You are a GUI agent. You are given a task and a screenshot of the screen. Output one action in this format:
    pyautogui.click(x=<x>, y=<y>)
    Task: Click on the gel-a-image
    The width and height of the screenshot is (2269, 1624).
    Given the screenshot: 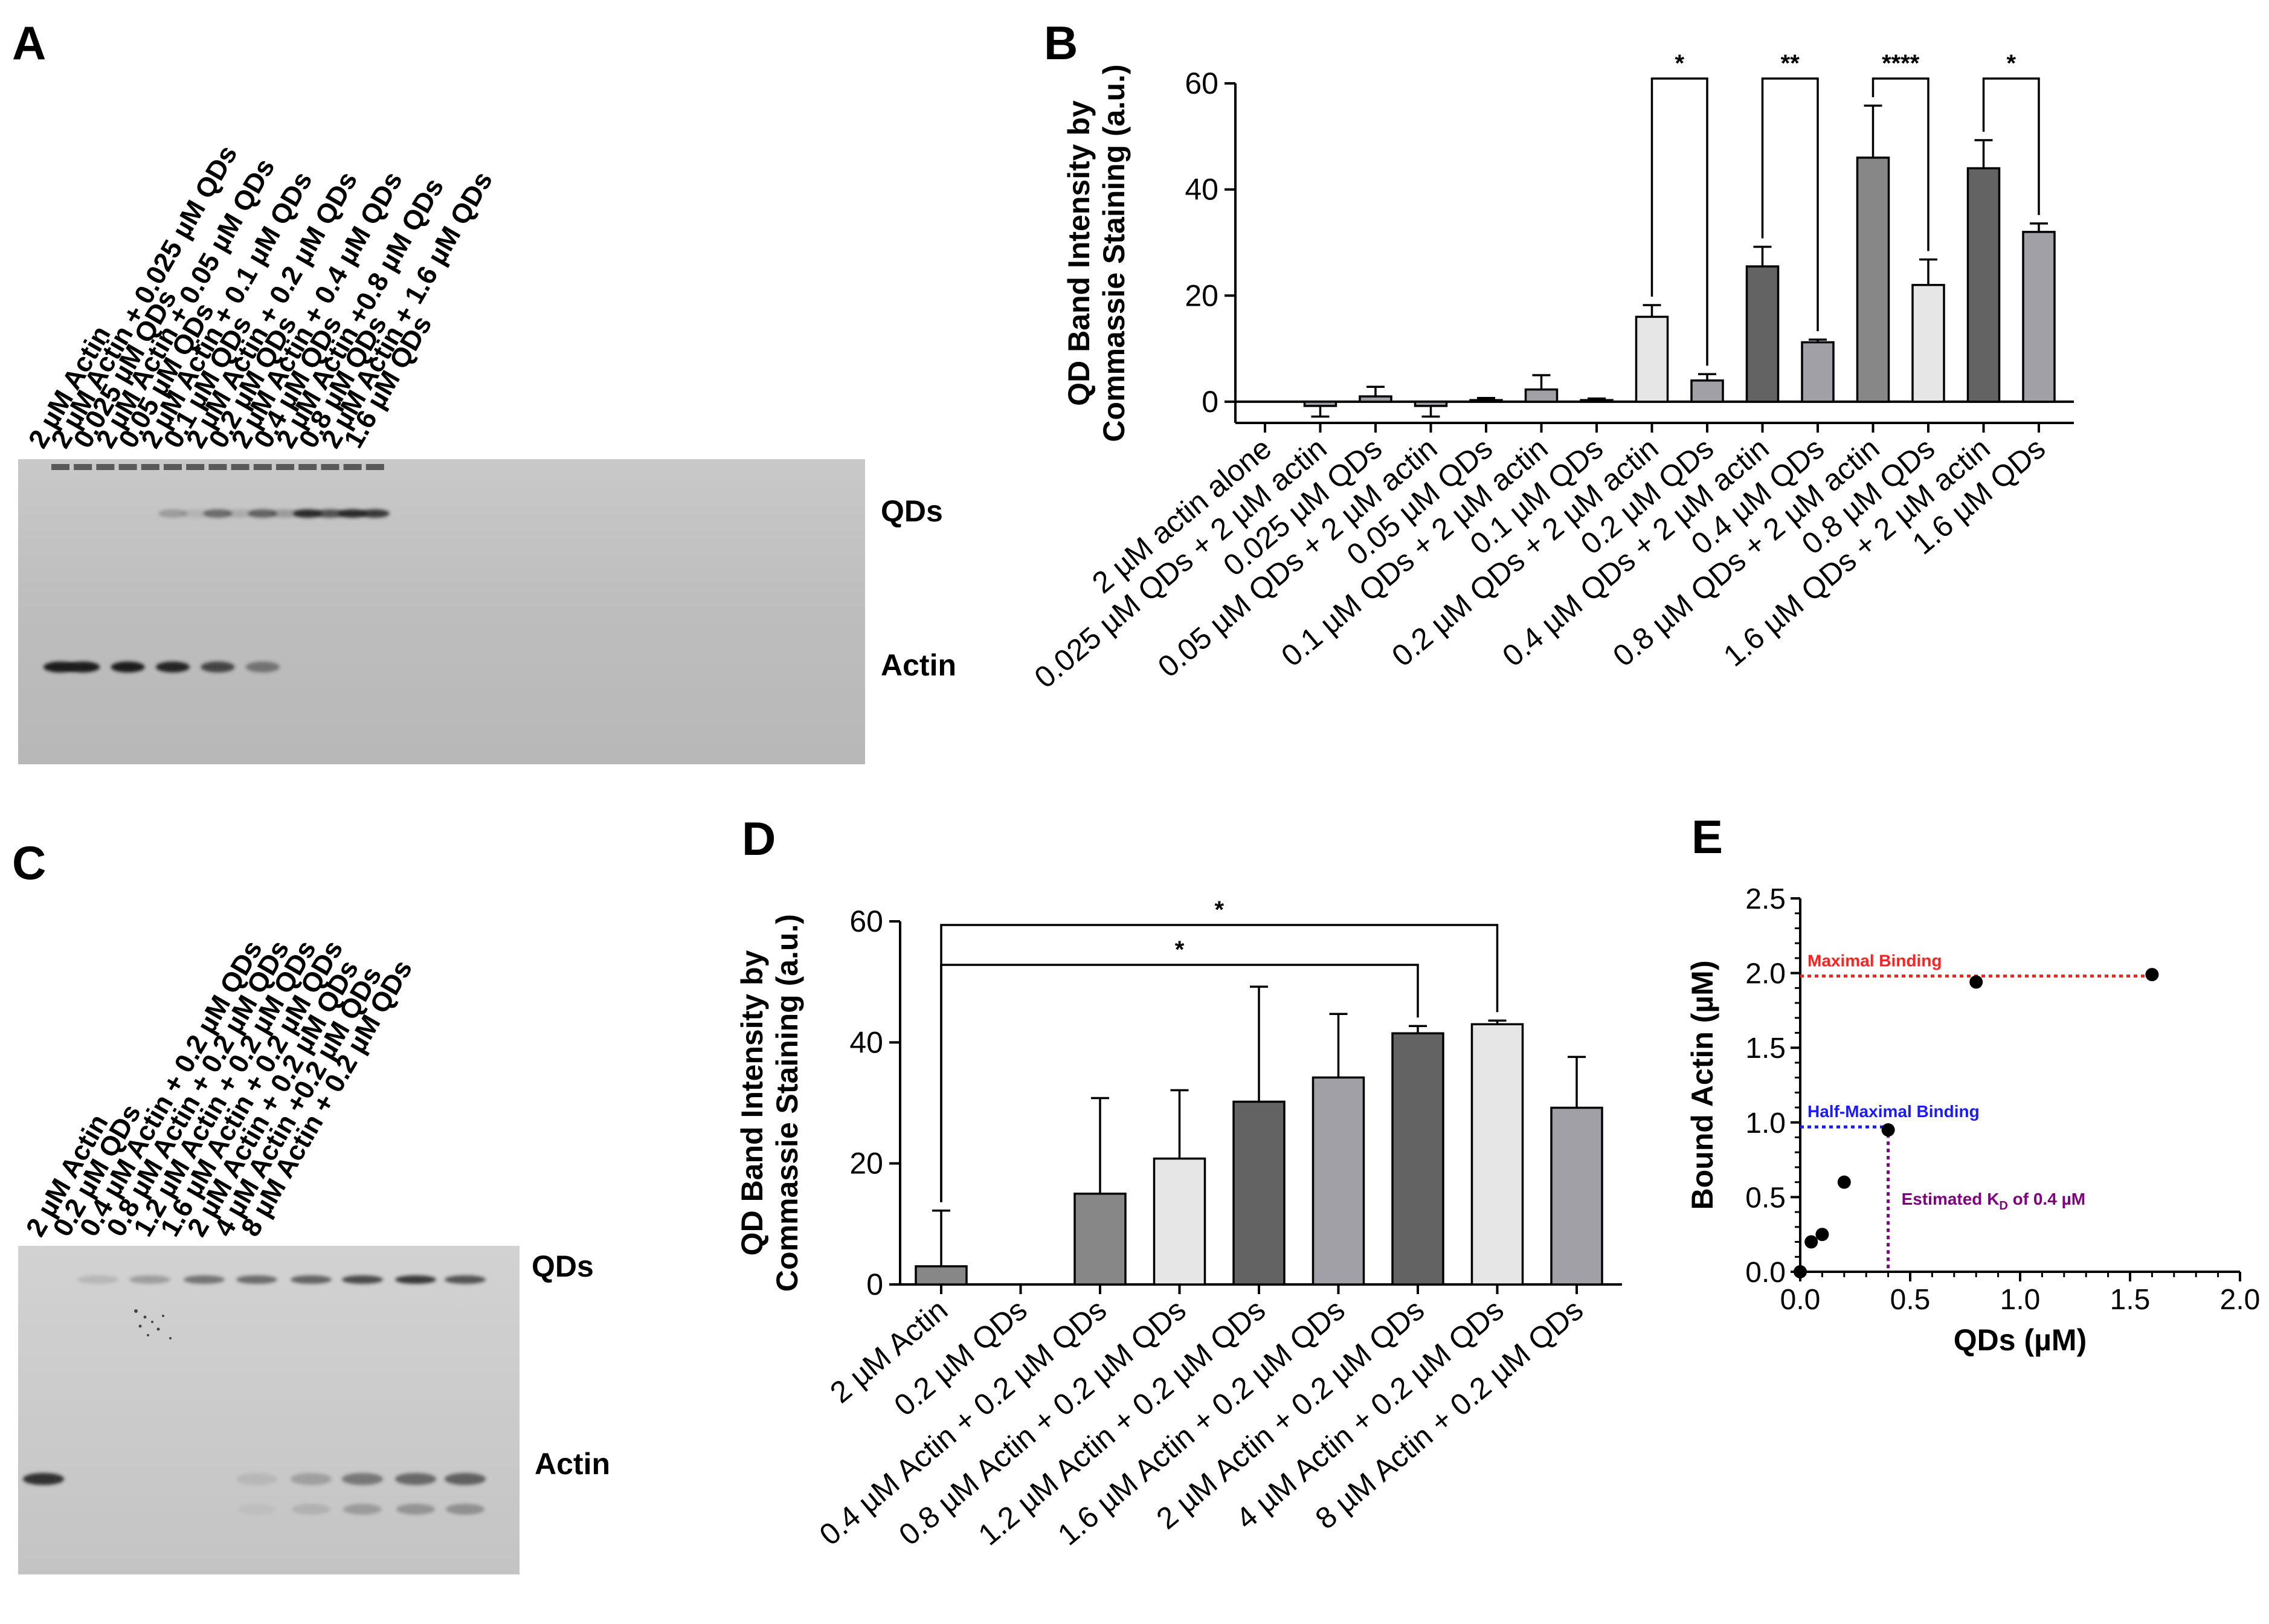 What is the action you would take?
    pyautogui.click(x=441, y=611)
    